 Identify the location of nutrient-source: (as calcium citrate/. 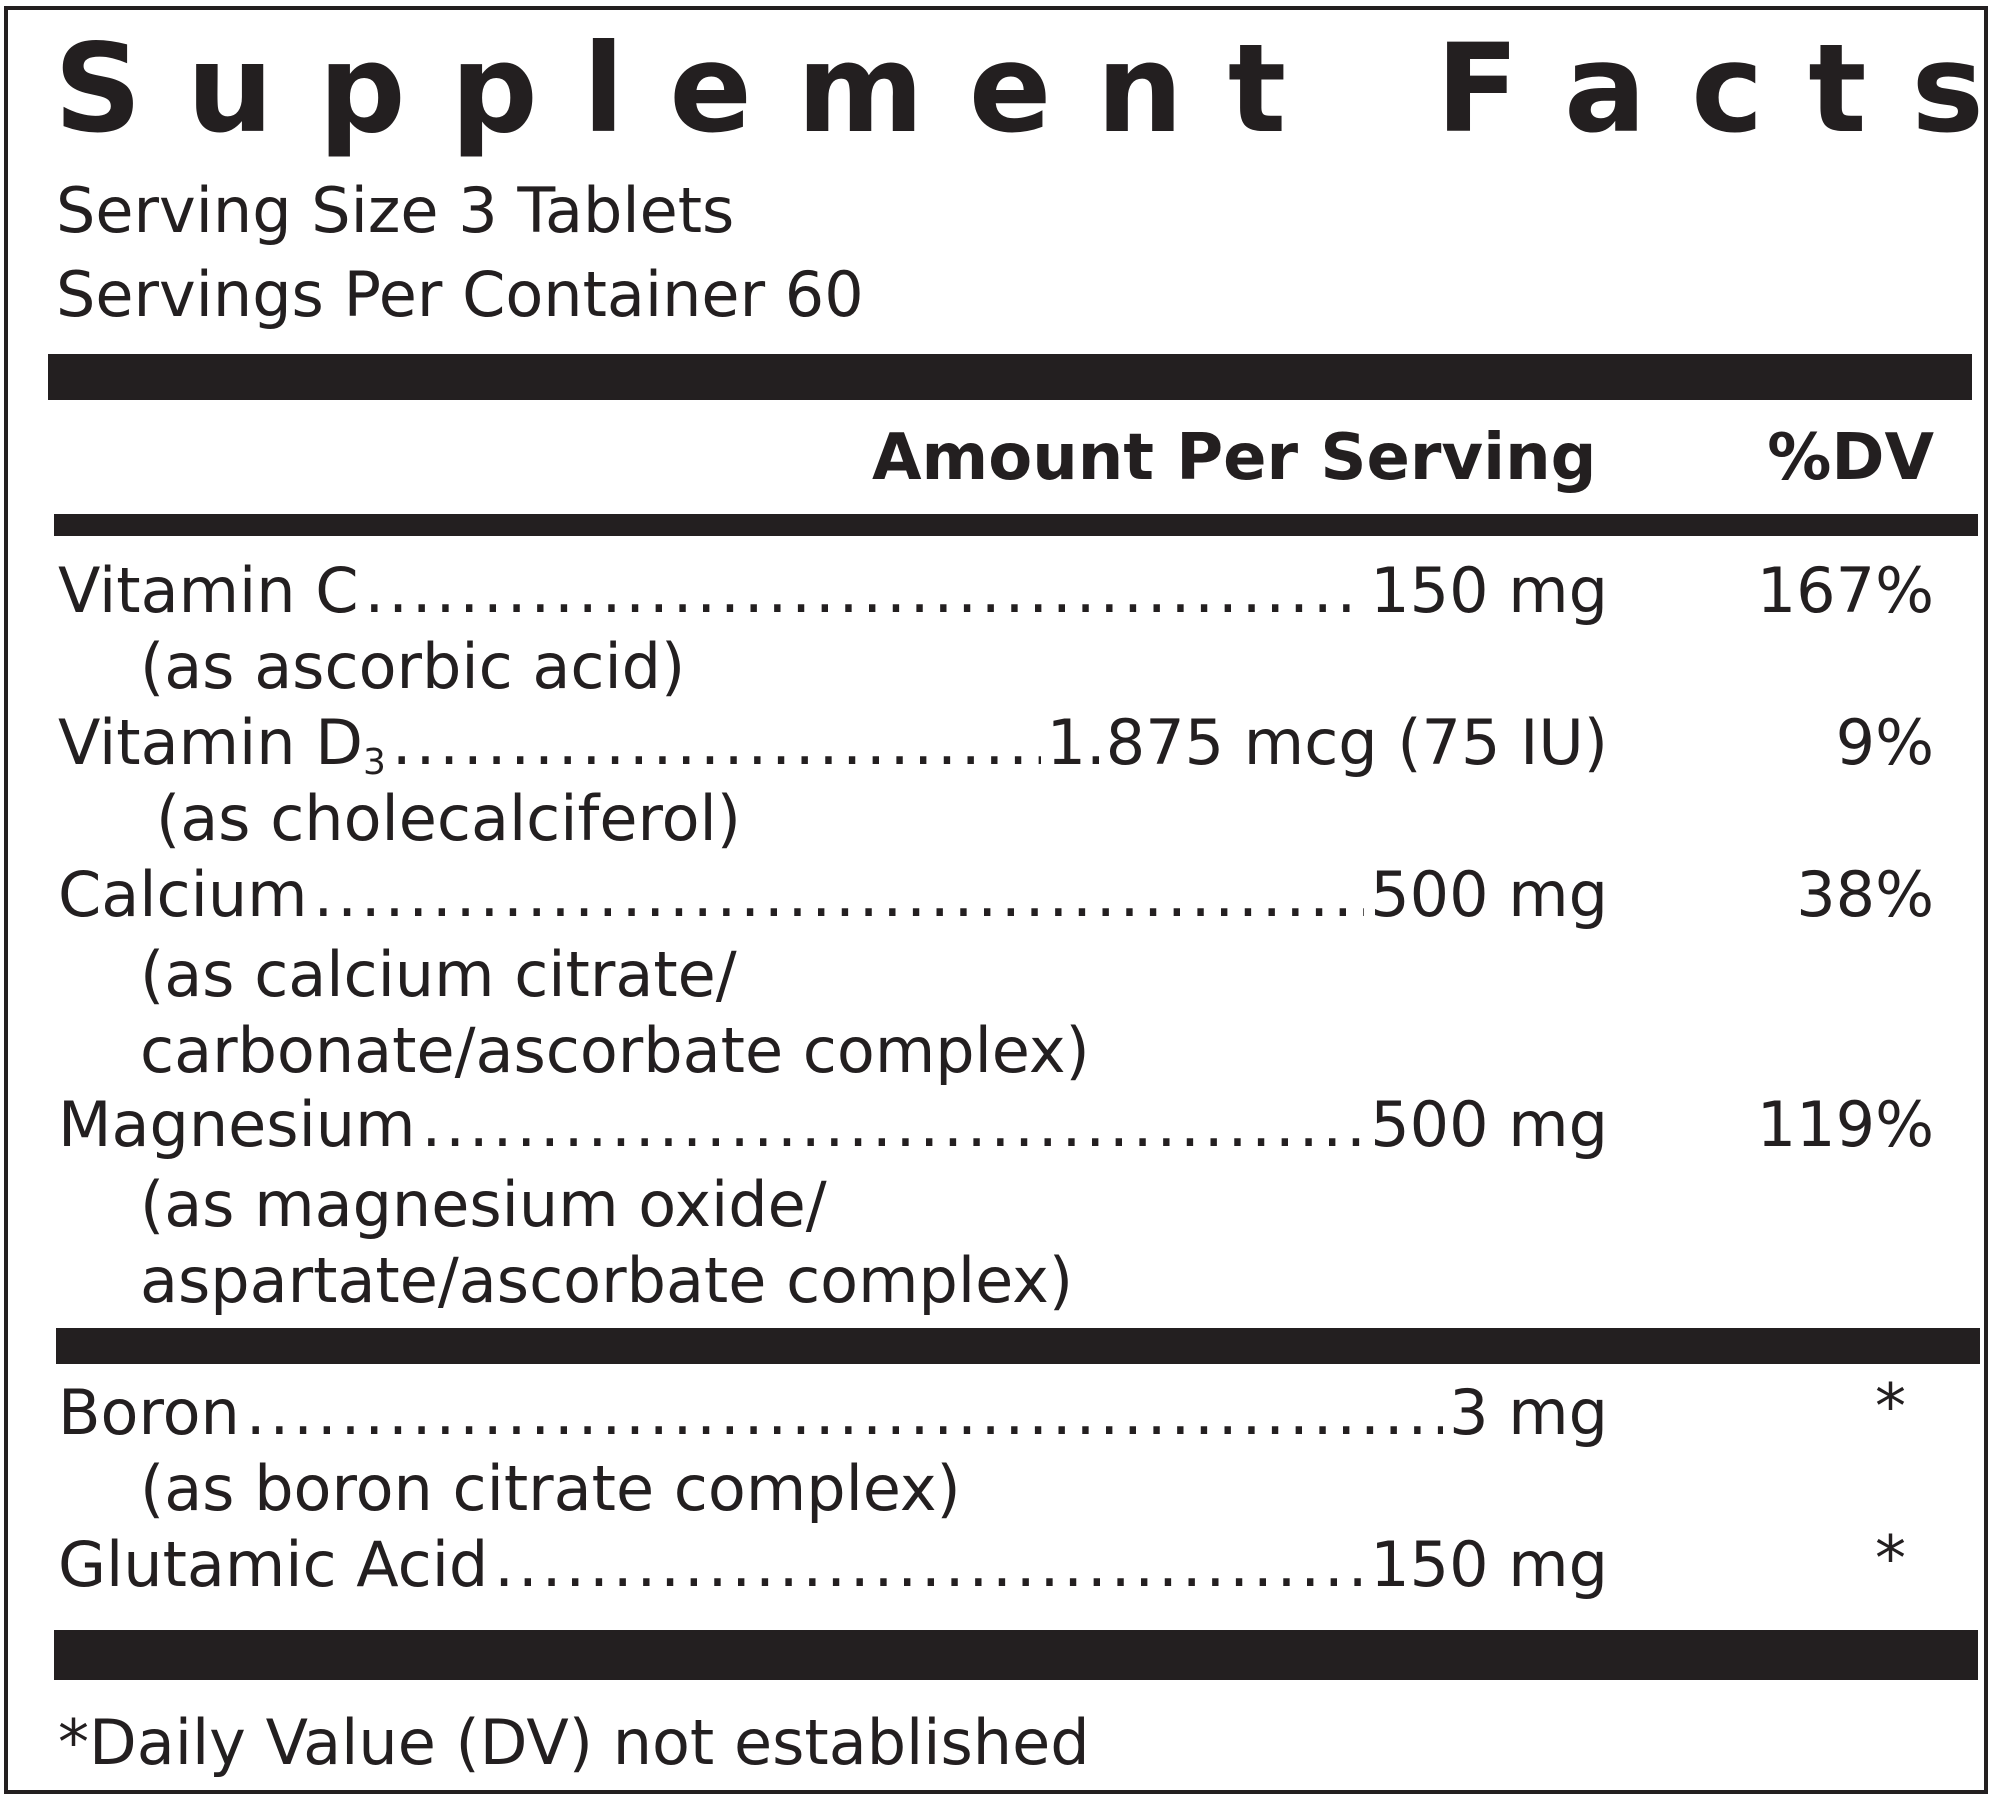
(438, 974).